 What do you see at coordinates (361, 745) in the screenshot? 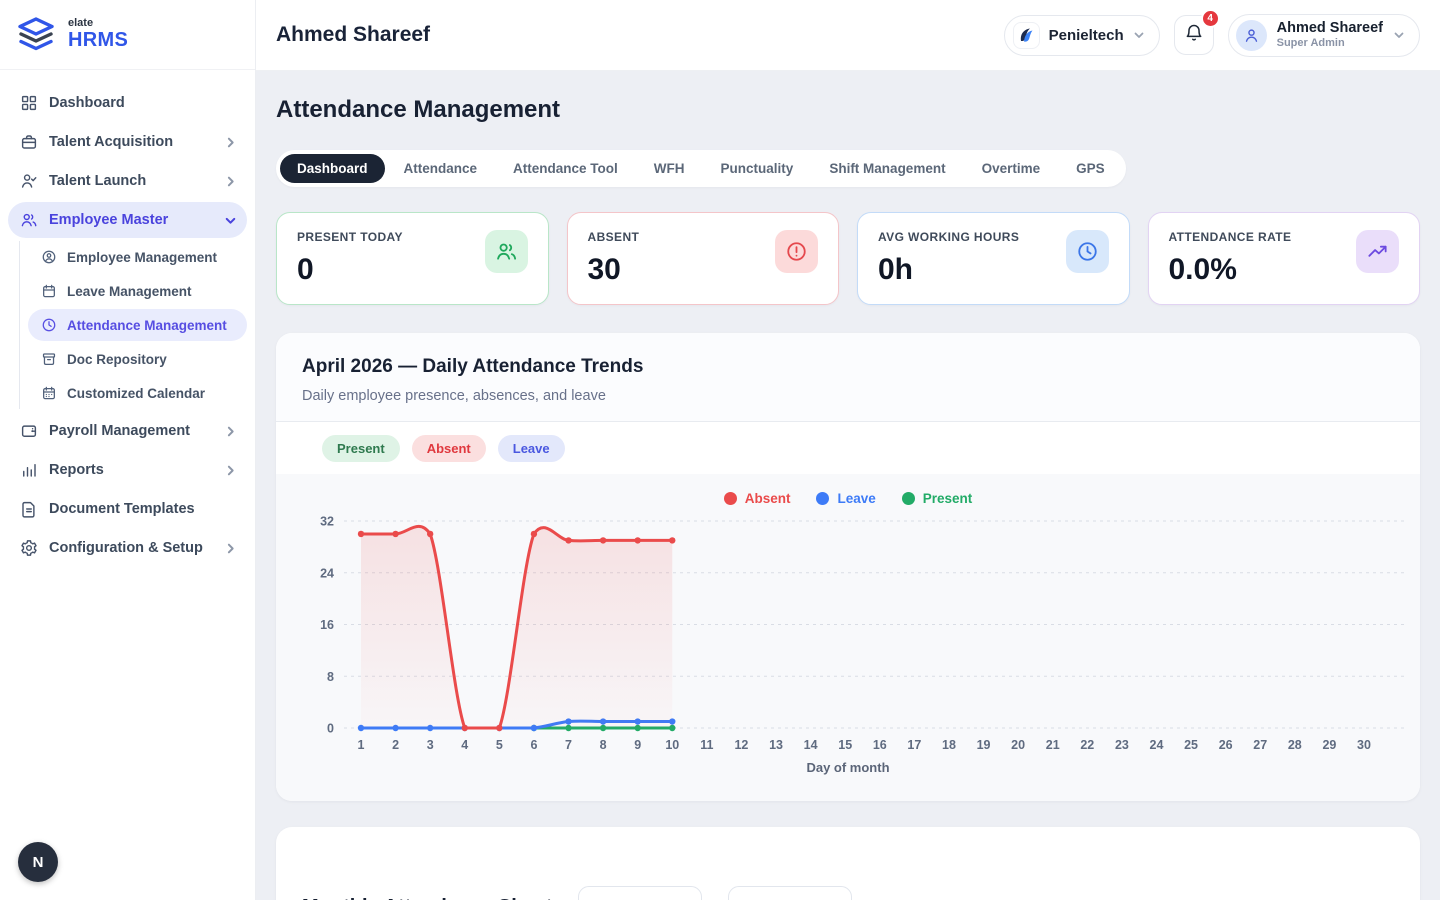
I see `svg-text: 1` at bounding box center [361, 745].